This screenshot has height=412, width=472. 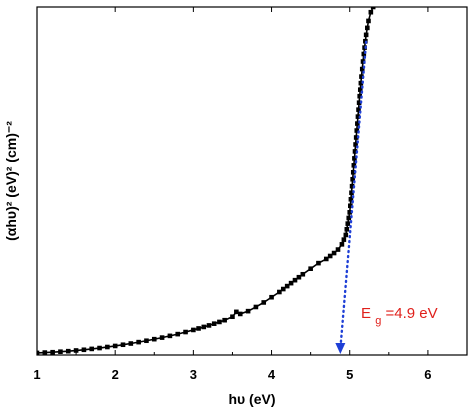 What do you see at coordinates (411, 313) in the screenshot?
I see `band-gap-value: =4.9 eV` at bounding box center [411, 313].